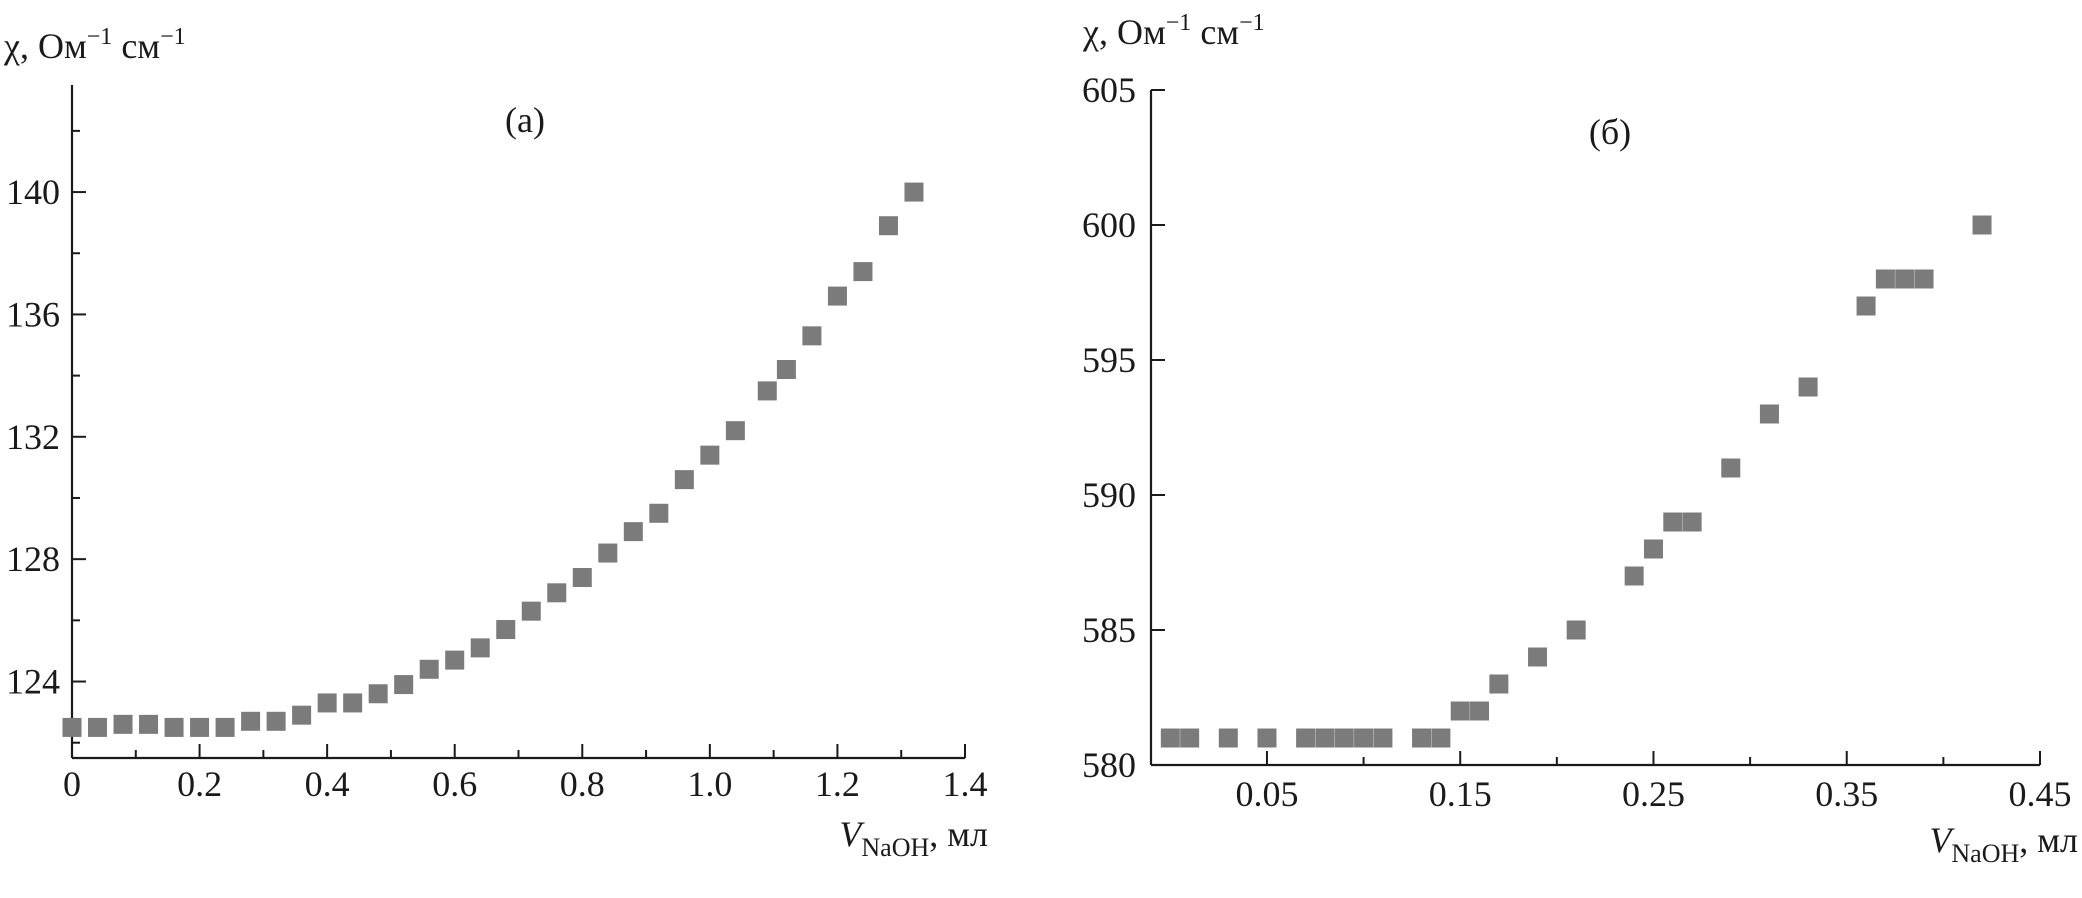  I want to click on panel-a-x-tick-label: 0.2, so click(199, 784).